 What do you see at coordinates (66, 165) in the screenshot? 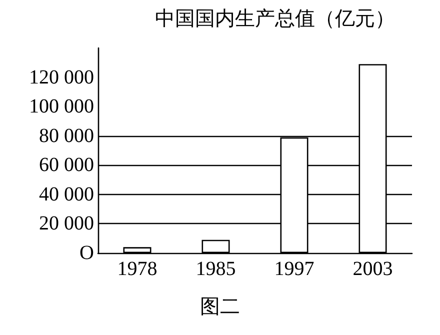
I see `y-tick-label: 60 000` at bounding box center [66, 165].